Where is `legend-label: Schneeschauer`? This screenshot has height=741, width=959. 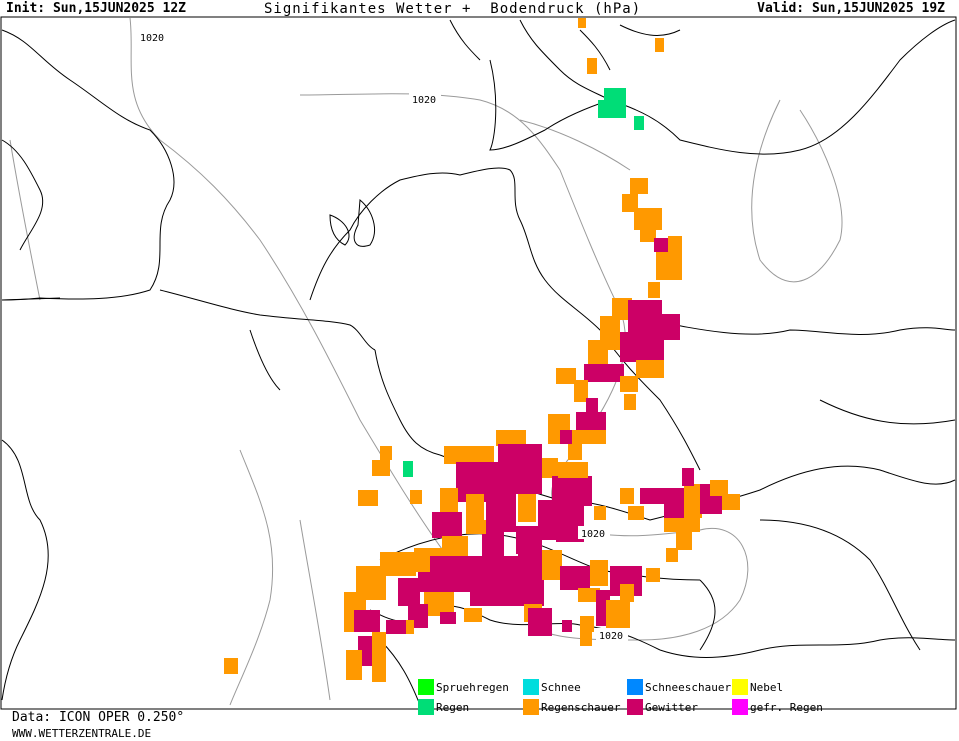
legend-label: Schneeschauer is located at coordinates (688, 687).